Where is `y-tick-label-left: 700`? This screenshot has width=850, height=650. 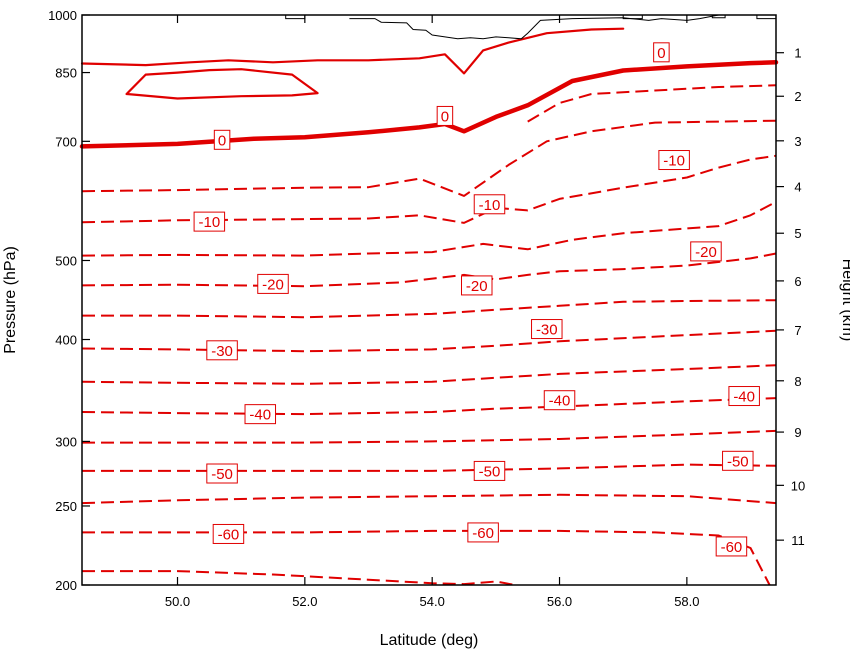 y-tick-label-left: 700 is located at coordinates (66, 141).